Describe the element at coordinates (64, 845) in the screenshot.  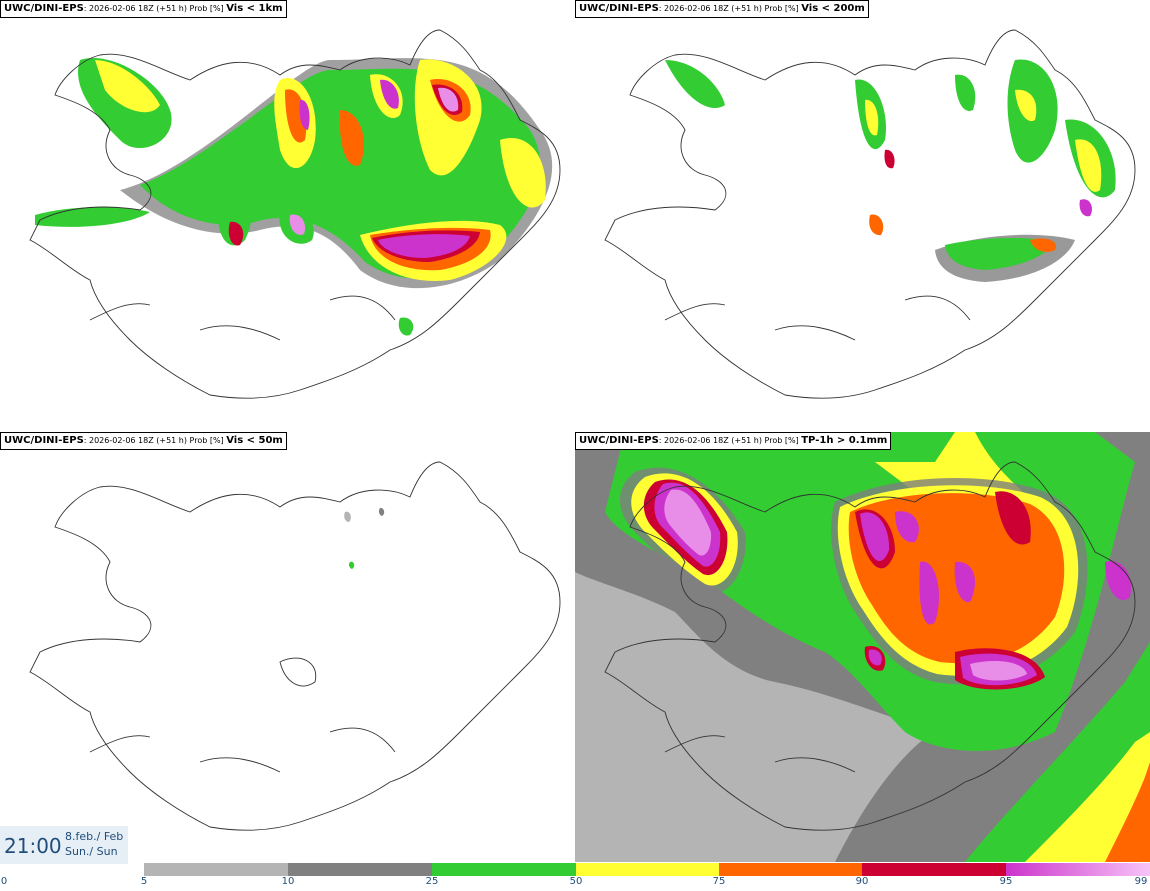
I see `valid-time-box: 21:00 8.feb./ Feb Sun./ Sun` at that location.